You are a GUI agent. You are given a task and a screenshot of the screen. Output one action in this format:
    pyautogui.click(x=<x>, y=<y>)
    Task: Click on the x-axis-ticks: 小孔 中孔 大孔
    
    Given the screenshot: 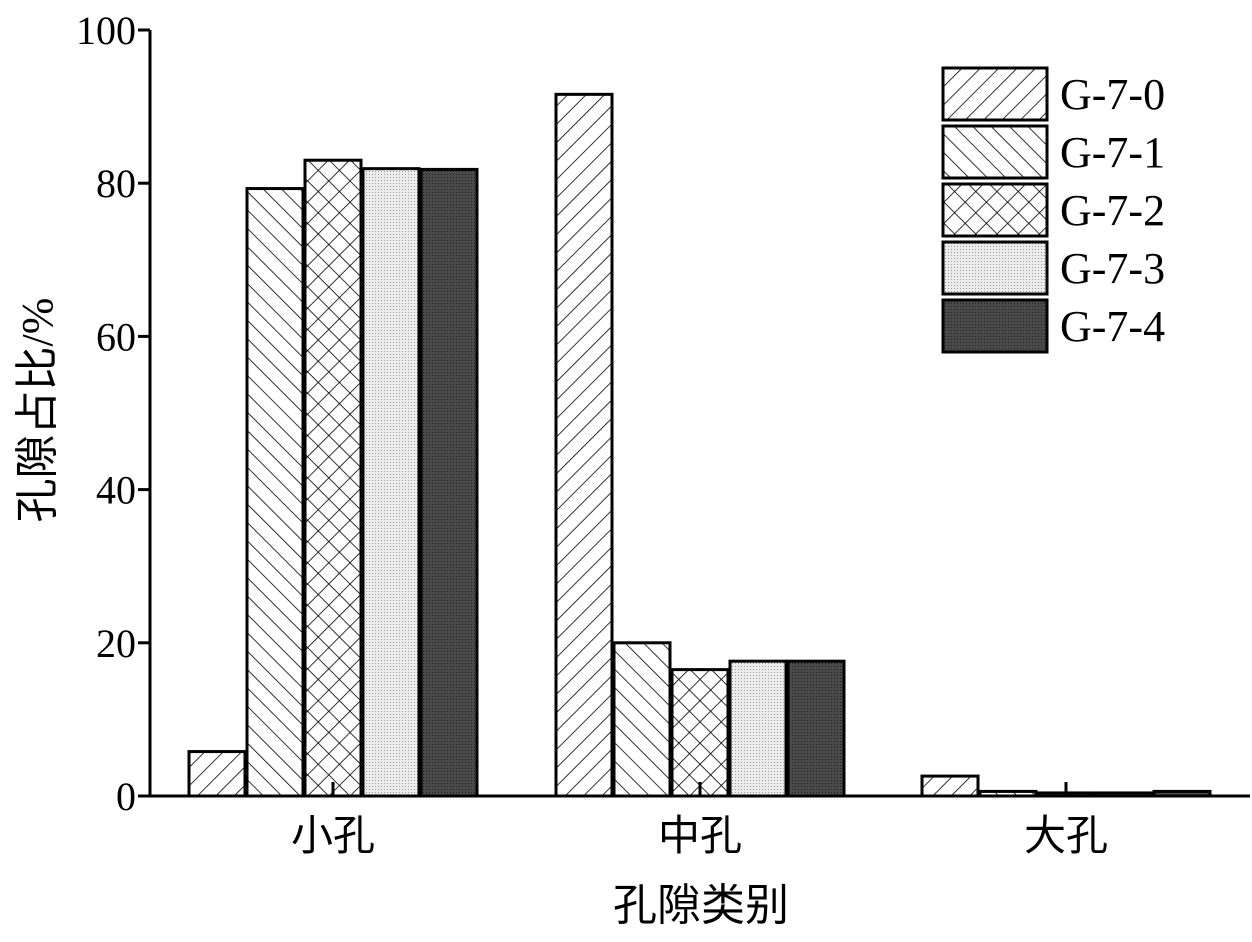 What is the action you would take?
    pyautogui.click(x=699, y=821)
    